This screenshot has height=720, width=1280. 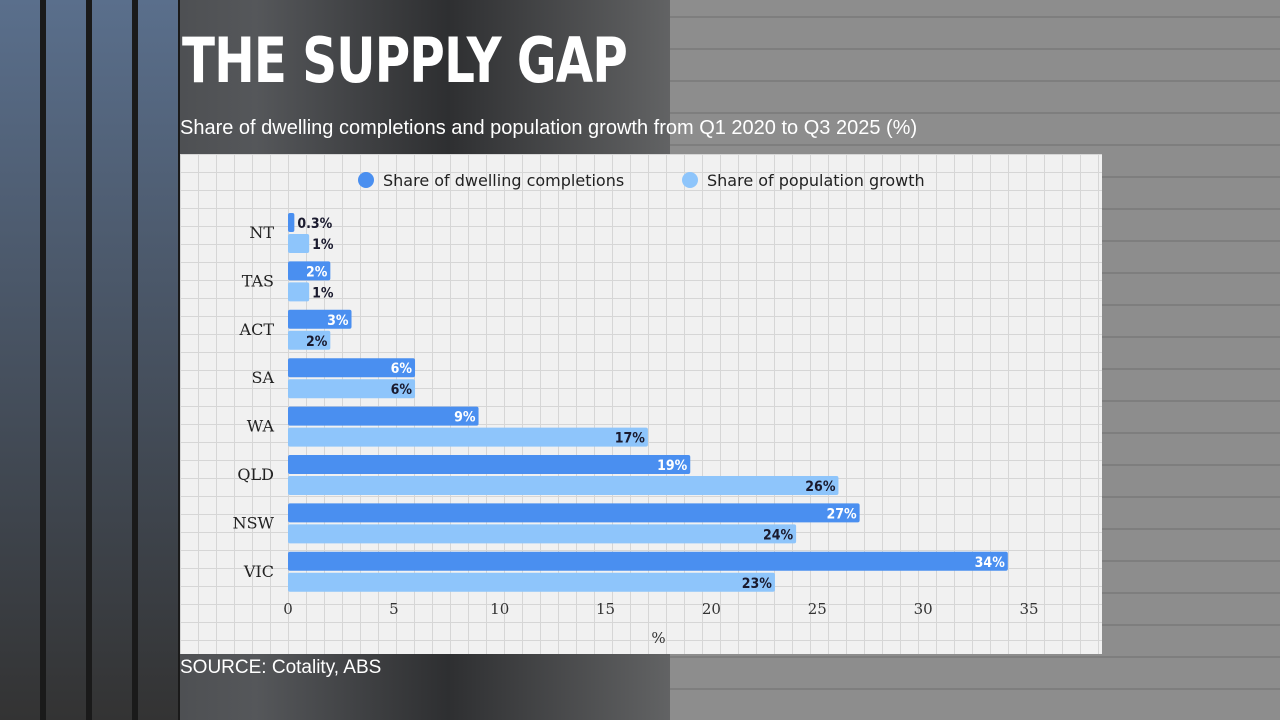 I want to click on source-note: SOURCE: Cotality, ABS, so click(x=281, y=667).